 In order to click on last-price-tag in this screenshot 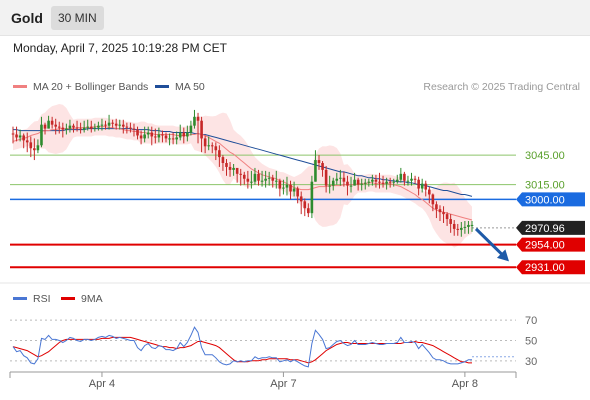, I will do `click(550, 227)`.